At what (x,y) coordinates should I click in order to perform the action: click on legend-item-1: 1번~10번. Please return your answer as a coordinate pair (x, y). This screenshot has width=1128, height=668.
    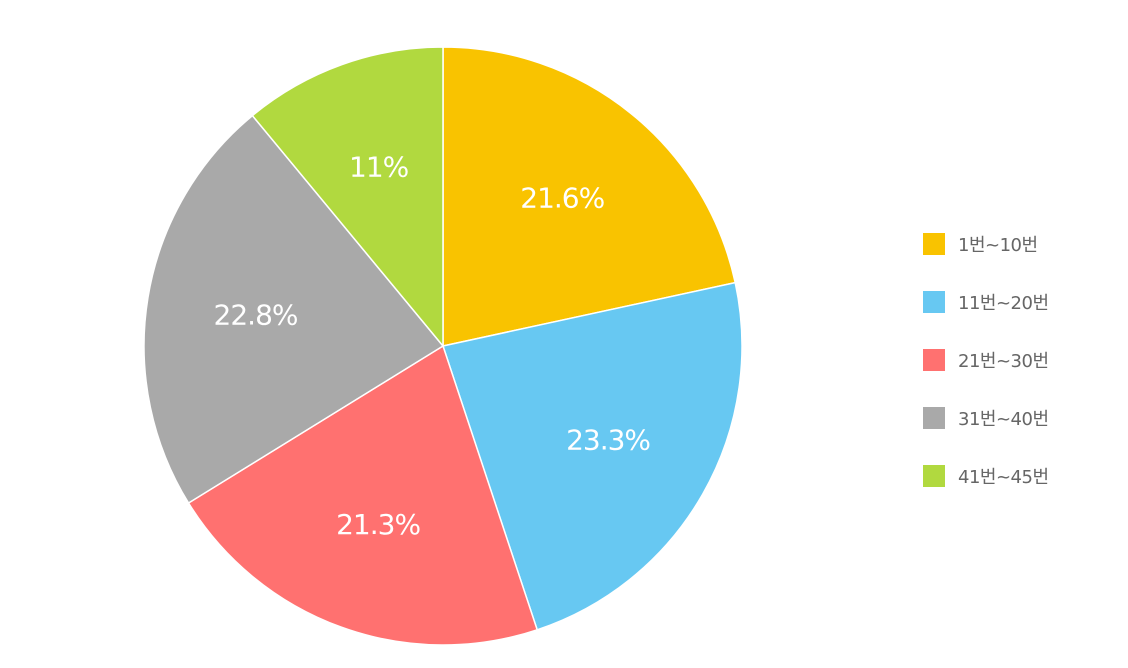
    Looking at the image, I should click on (1013, 244).